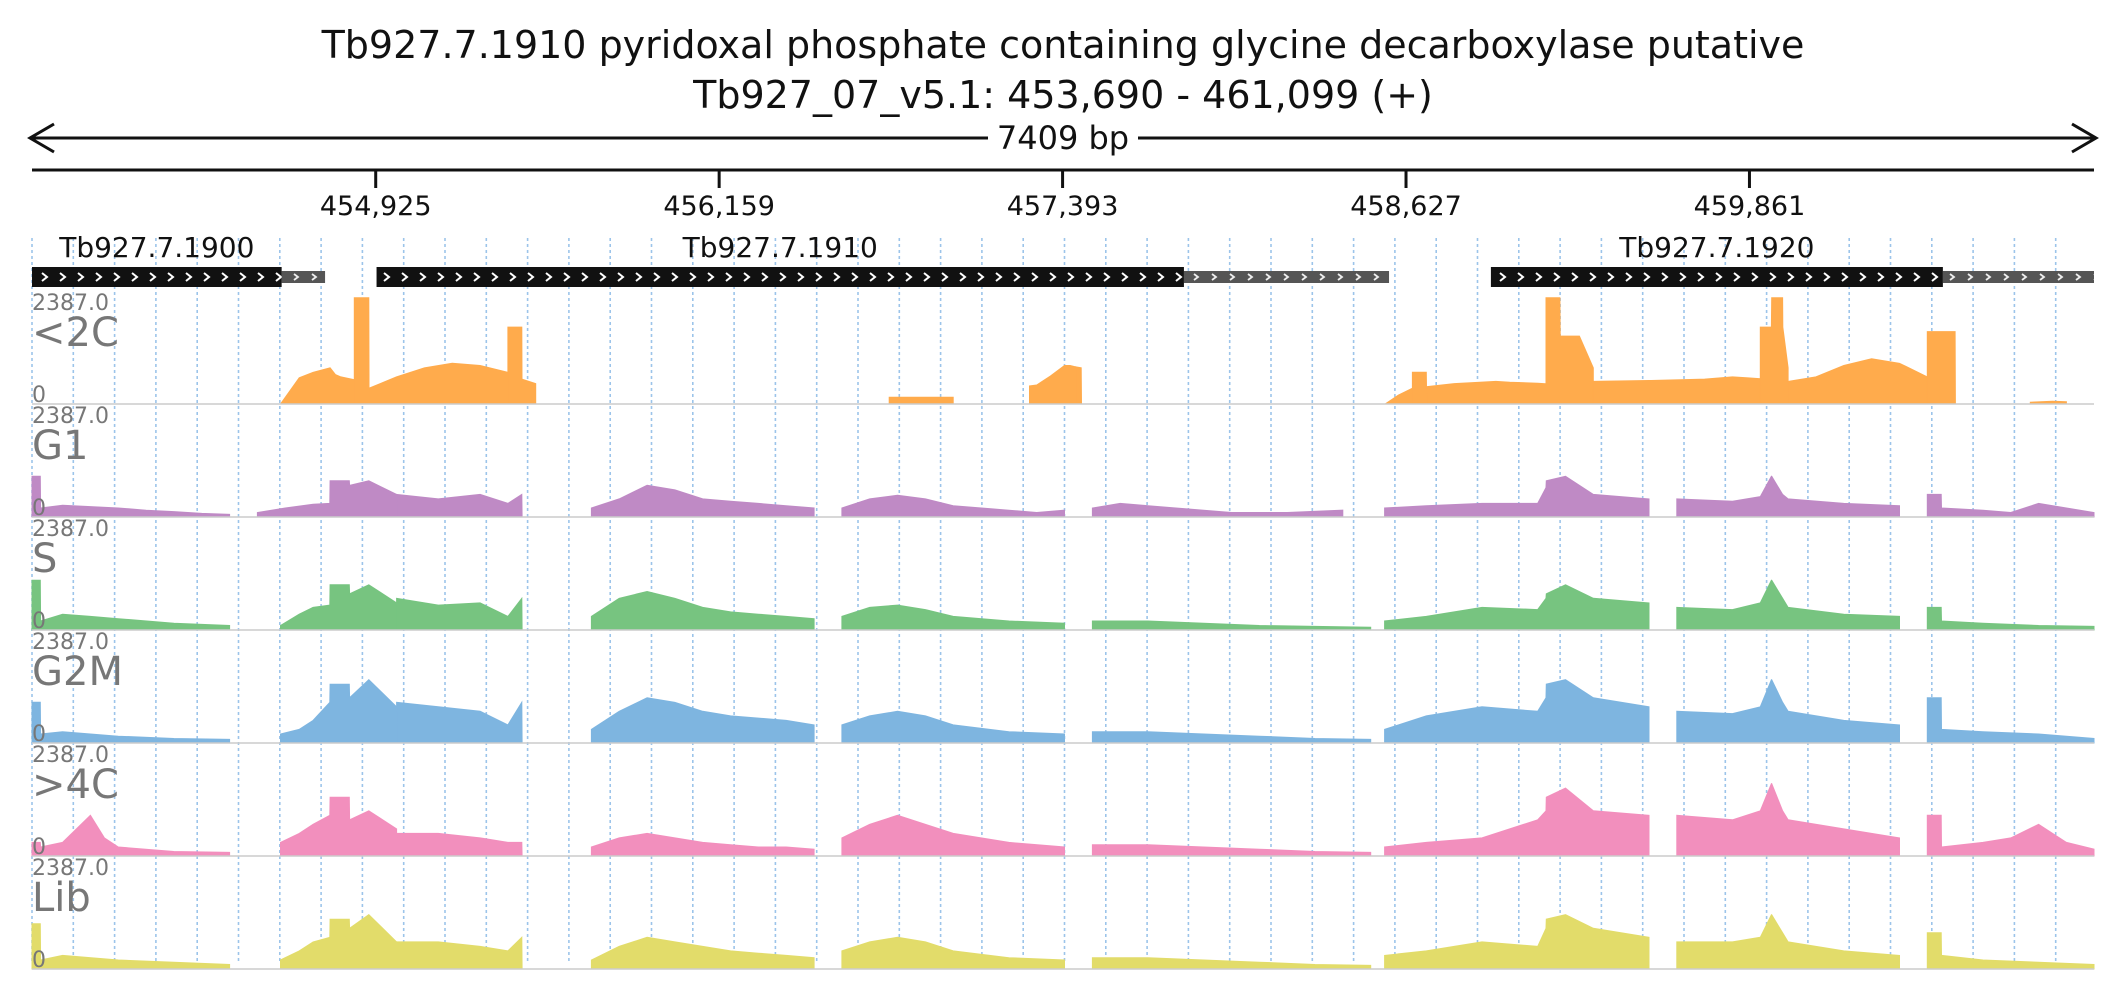  What do you see at coordinates (1406, 206) in the screenshot?
I see `tick-label: 458,627` at bounding box center [1406, 206].